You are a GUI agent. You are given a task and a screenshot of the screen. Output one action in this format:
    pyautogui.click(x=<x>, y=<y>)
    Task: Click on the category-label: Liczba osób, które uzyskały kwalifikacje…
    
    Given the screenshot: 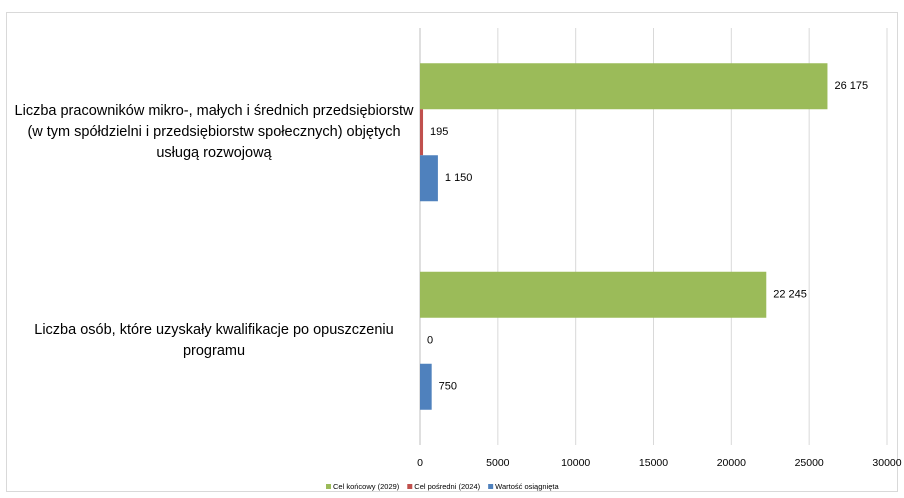 What is the action you would take?
    pyautogui.click(x=214, y=340)
    